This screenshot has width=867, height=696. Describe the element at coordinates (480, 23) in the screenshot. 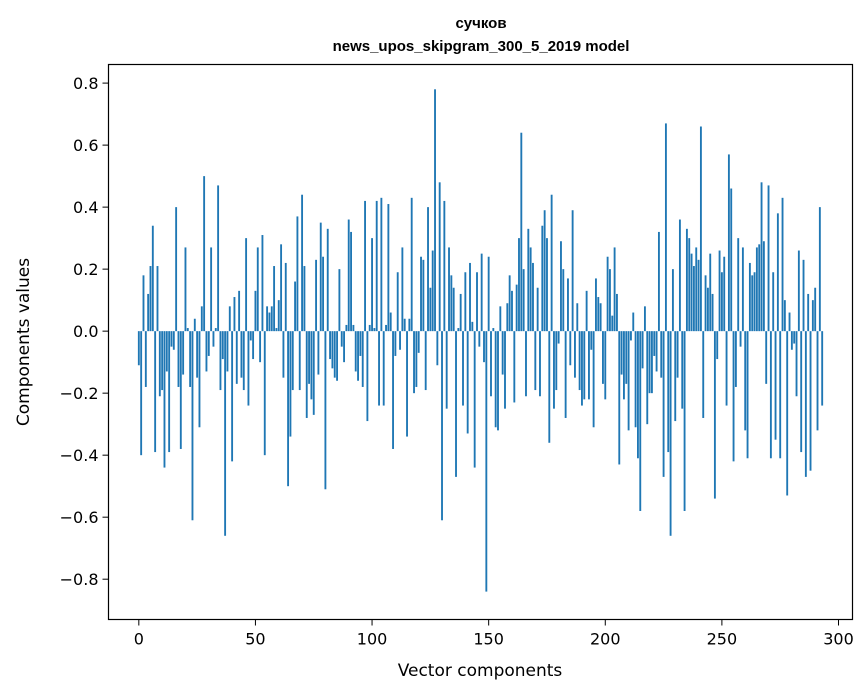

I see `chart-title-line-1: сучков` at that location.